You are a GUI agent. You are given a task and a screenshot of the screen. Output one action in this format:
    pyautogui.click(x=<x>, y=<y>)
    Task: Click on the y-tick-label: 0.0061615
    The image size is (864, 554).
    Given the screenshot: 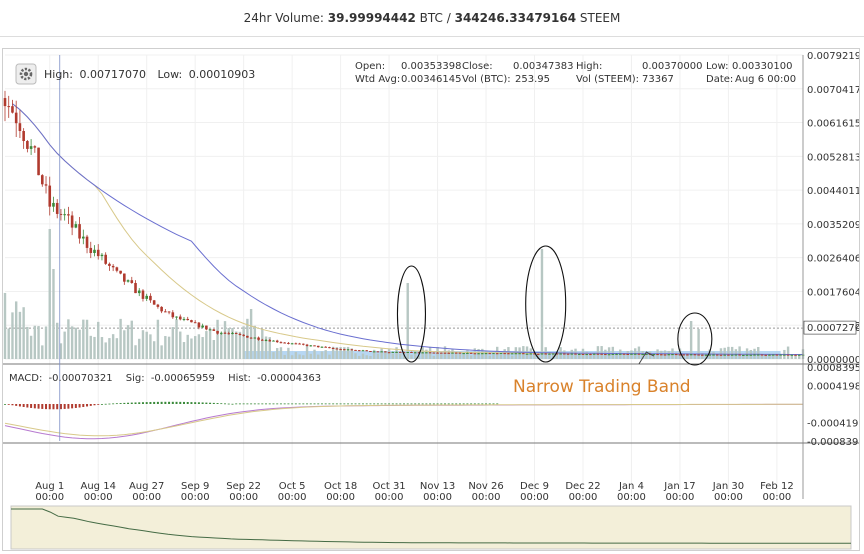 What is the action you would take?
    pyautogui.click(x=833, y=124)
    